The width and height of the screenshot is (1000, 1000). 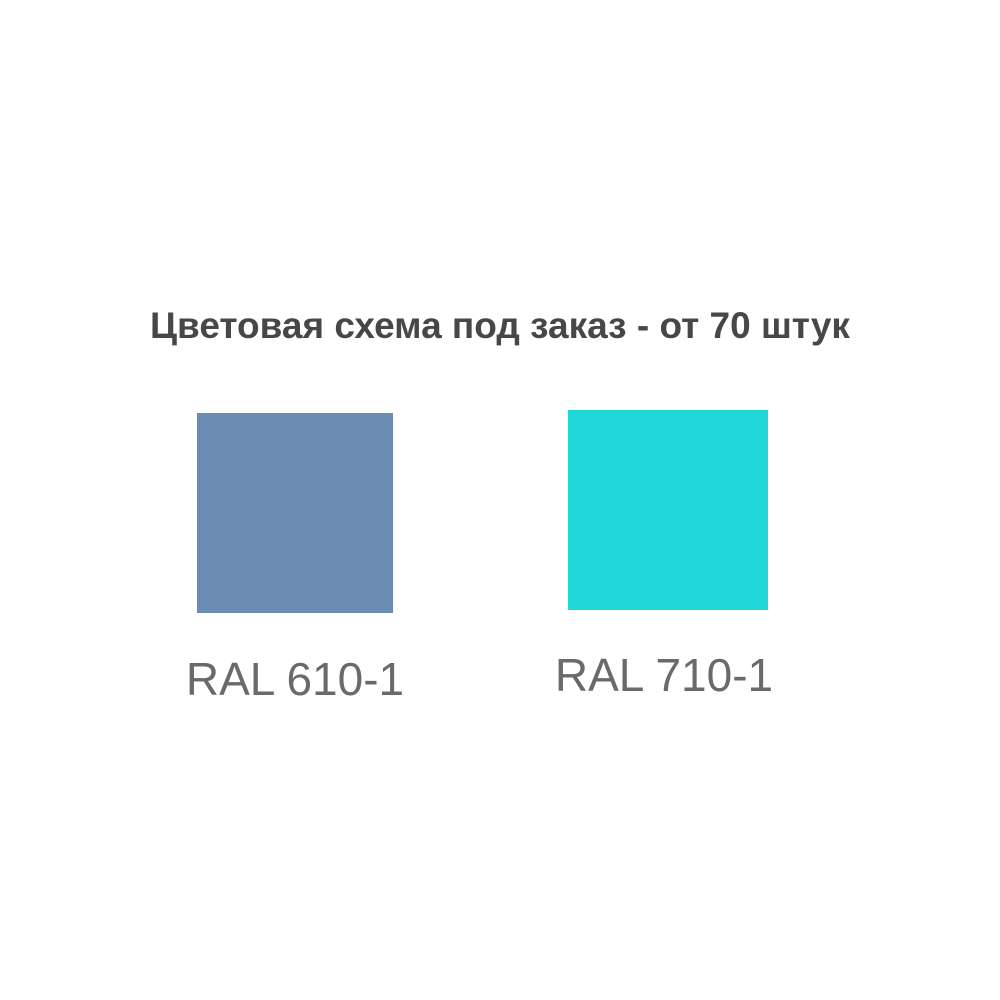 I want to click on swatch-label: RAL 610-1, so click(x=295, y=679).